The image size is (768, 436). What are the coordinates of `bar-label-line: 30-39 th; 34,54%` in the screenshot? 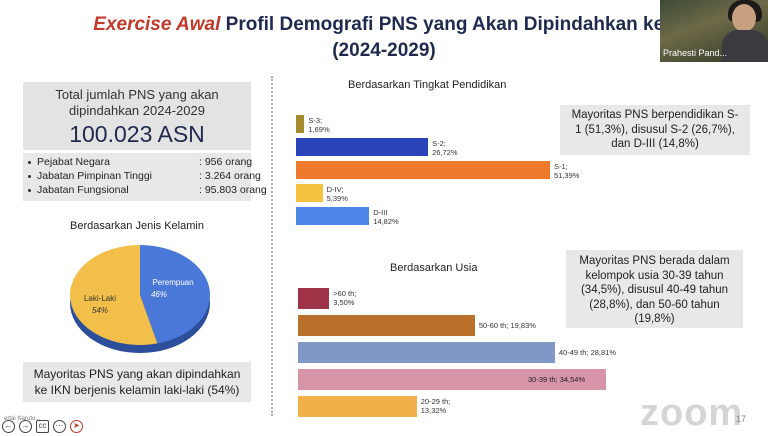 It's located at (557, 379).